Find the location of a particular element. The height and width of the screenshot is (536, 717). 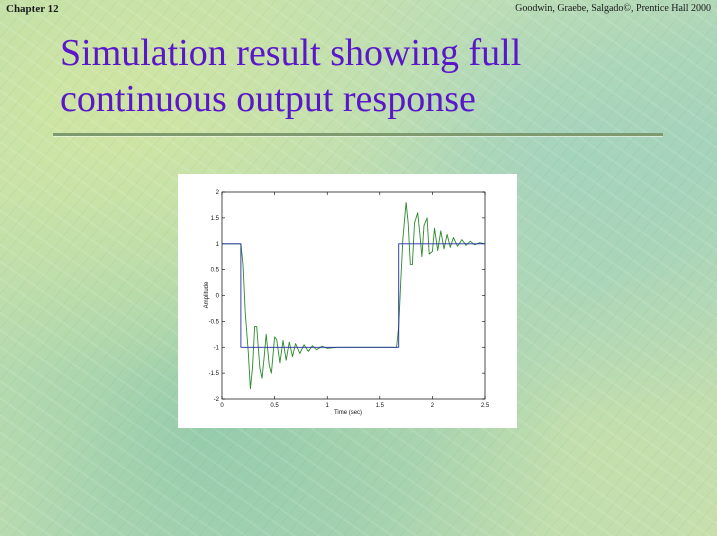

slide-title-line-2: continuous output response is located at coordinates (268, 99).